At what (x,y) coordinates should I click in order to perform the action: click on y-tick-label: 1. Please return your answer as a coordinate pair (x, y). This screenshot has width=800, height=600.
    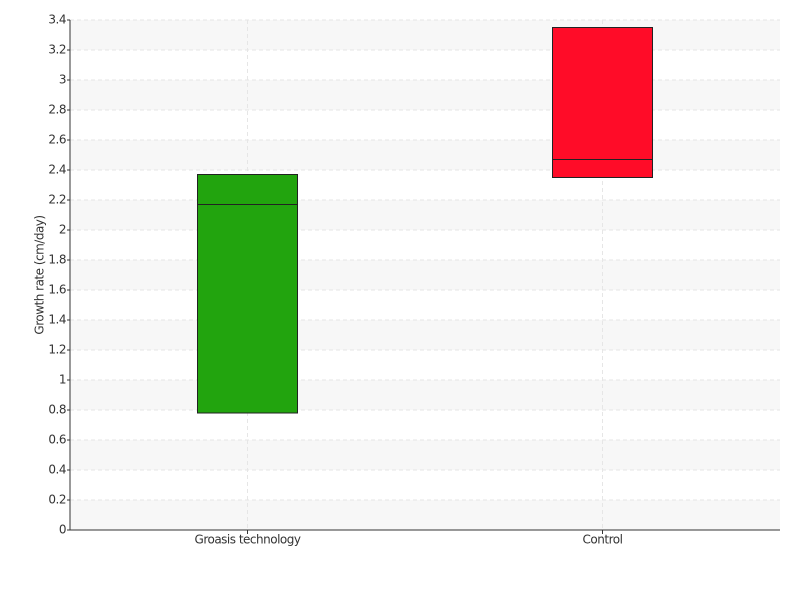
    Looking at the image, I should click on (62, 380).